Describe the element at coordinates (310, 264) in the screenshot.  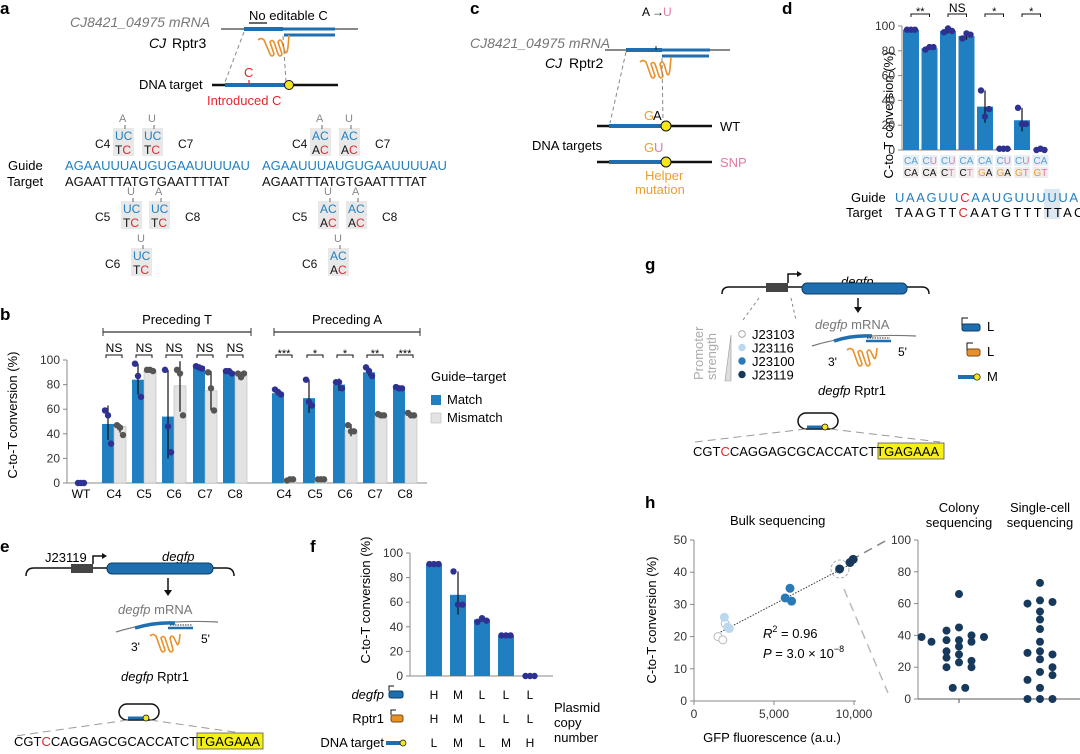
I see `variant-position-label: C6` at that location.